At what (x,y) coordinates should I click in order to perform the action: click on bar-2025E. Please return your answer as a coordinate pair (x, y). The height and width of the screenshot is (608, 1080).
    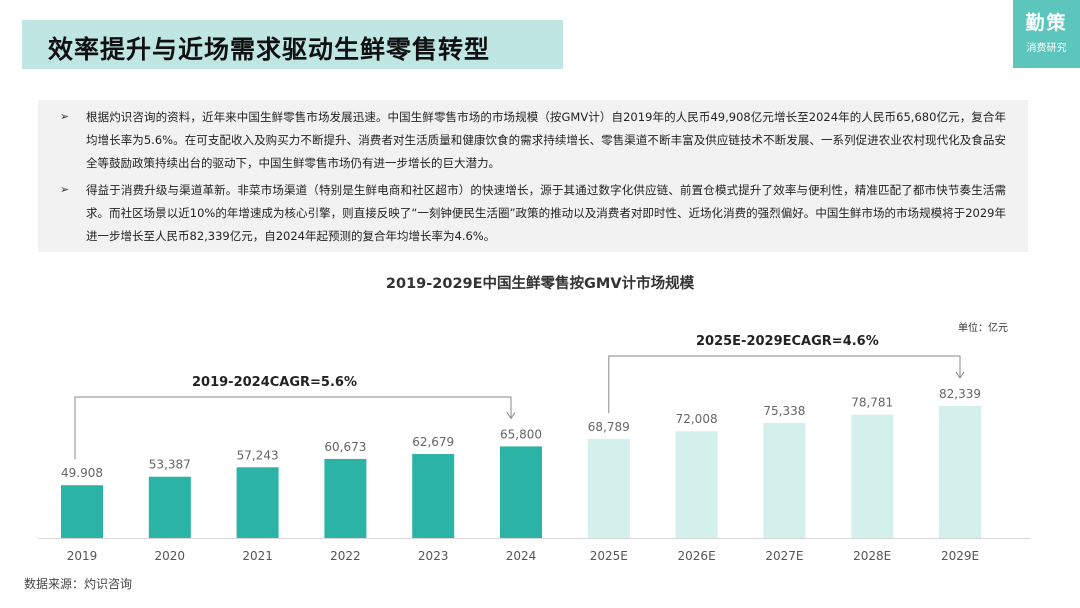
    Looking at the image, I should click on (608, 488).